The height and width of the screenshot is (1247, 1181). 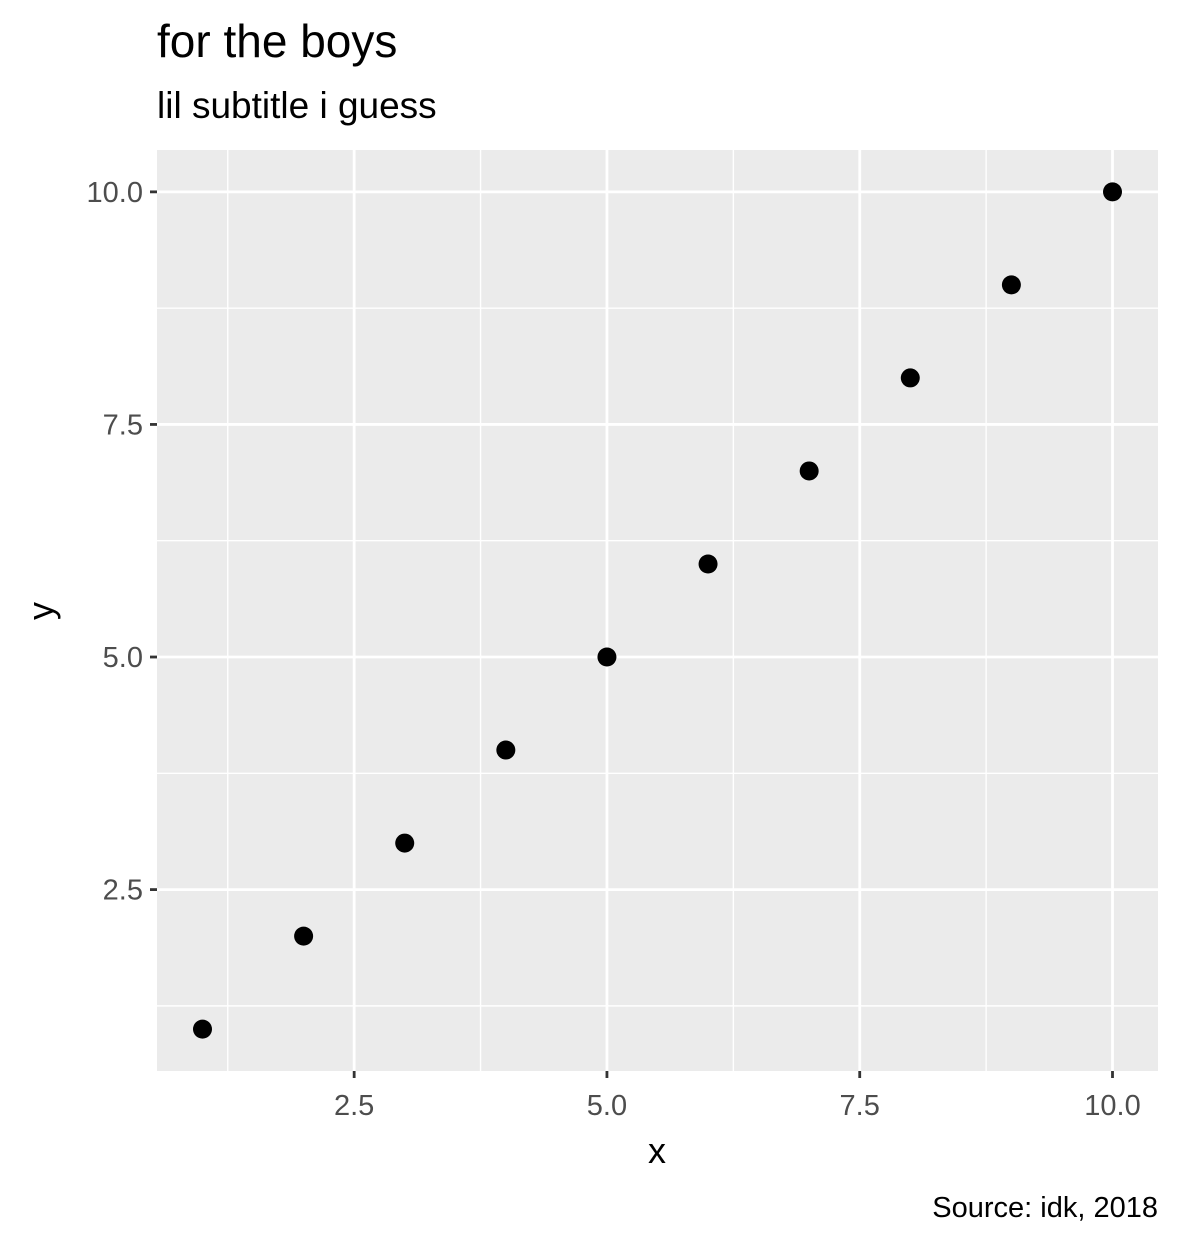 What do you see at coordinates (297, 105) in the screenshot?
I see `chart-subtitle: lil subtitle i guess` at bounding box center [297, 105].